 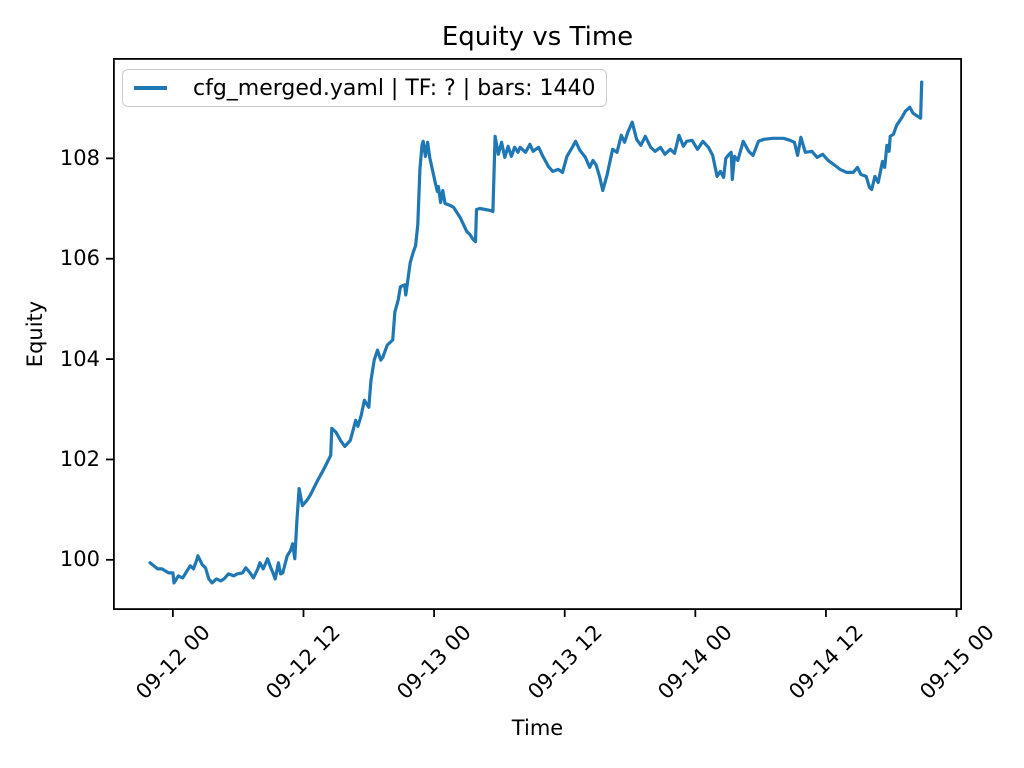 I want to click on x-axis-label: Time, so click(x=537, y=728).